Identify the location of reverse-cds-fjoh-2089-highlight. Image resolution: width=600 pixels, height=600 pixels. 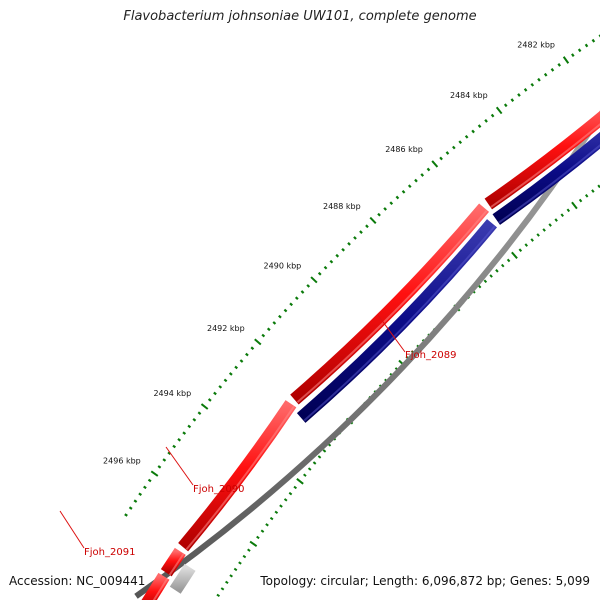
(399, 323).